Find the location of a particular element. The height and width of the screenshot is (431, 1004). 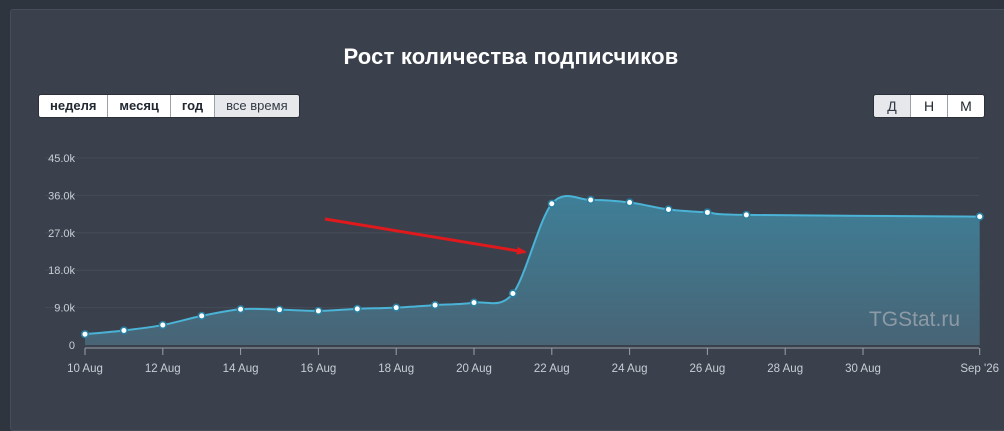

x-tick-label: 22 Aug is located at coordinates (552, 369).